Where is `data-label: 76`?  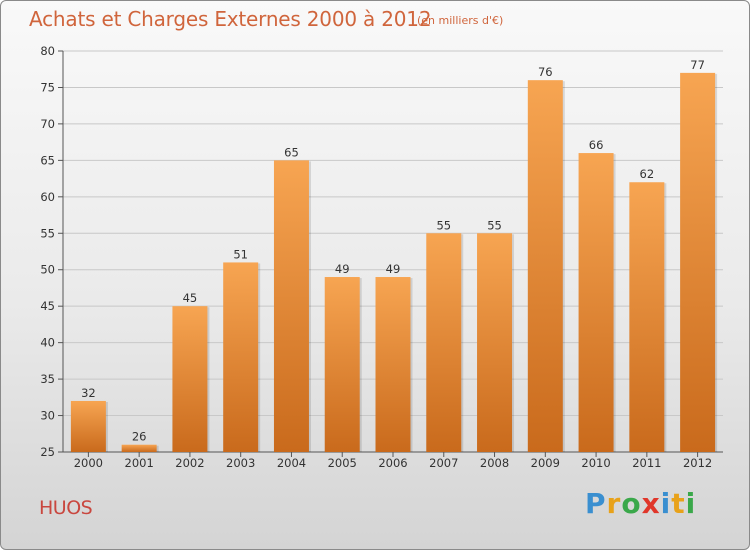
data-label: 76 is located at coordinates (545, 72).